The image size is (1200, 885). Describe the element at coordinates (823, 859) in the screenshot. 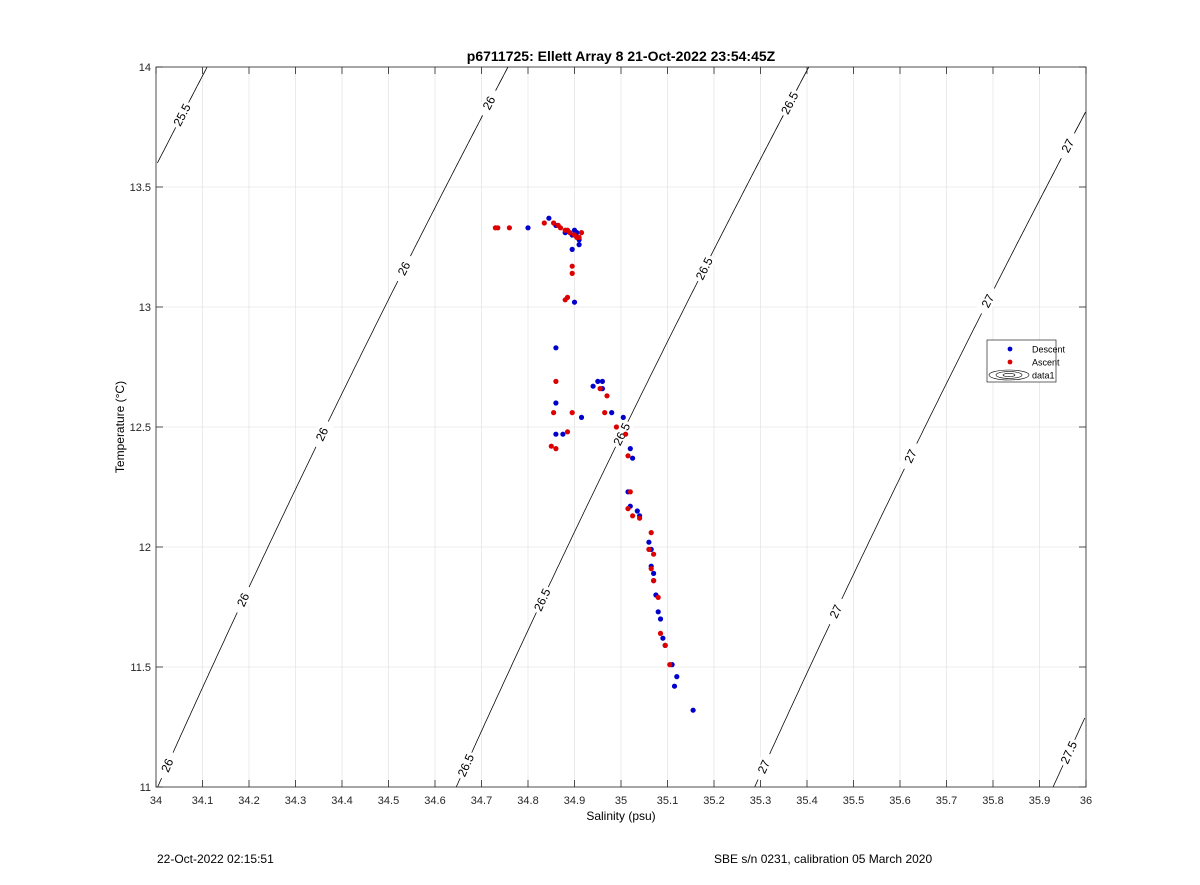

I see `footer-calibration: SBE s/n 0231, calibration 05 March 2020` at that location.